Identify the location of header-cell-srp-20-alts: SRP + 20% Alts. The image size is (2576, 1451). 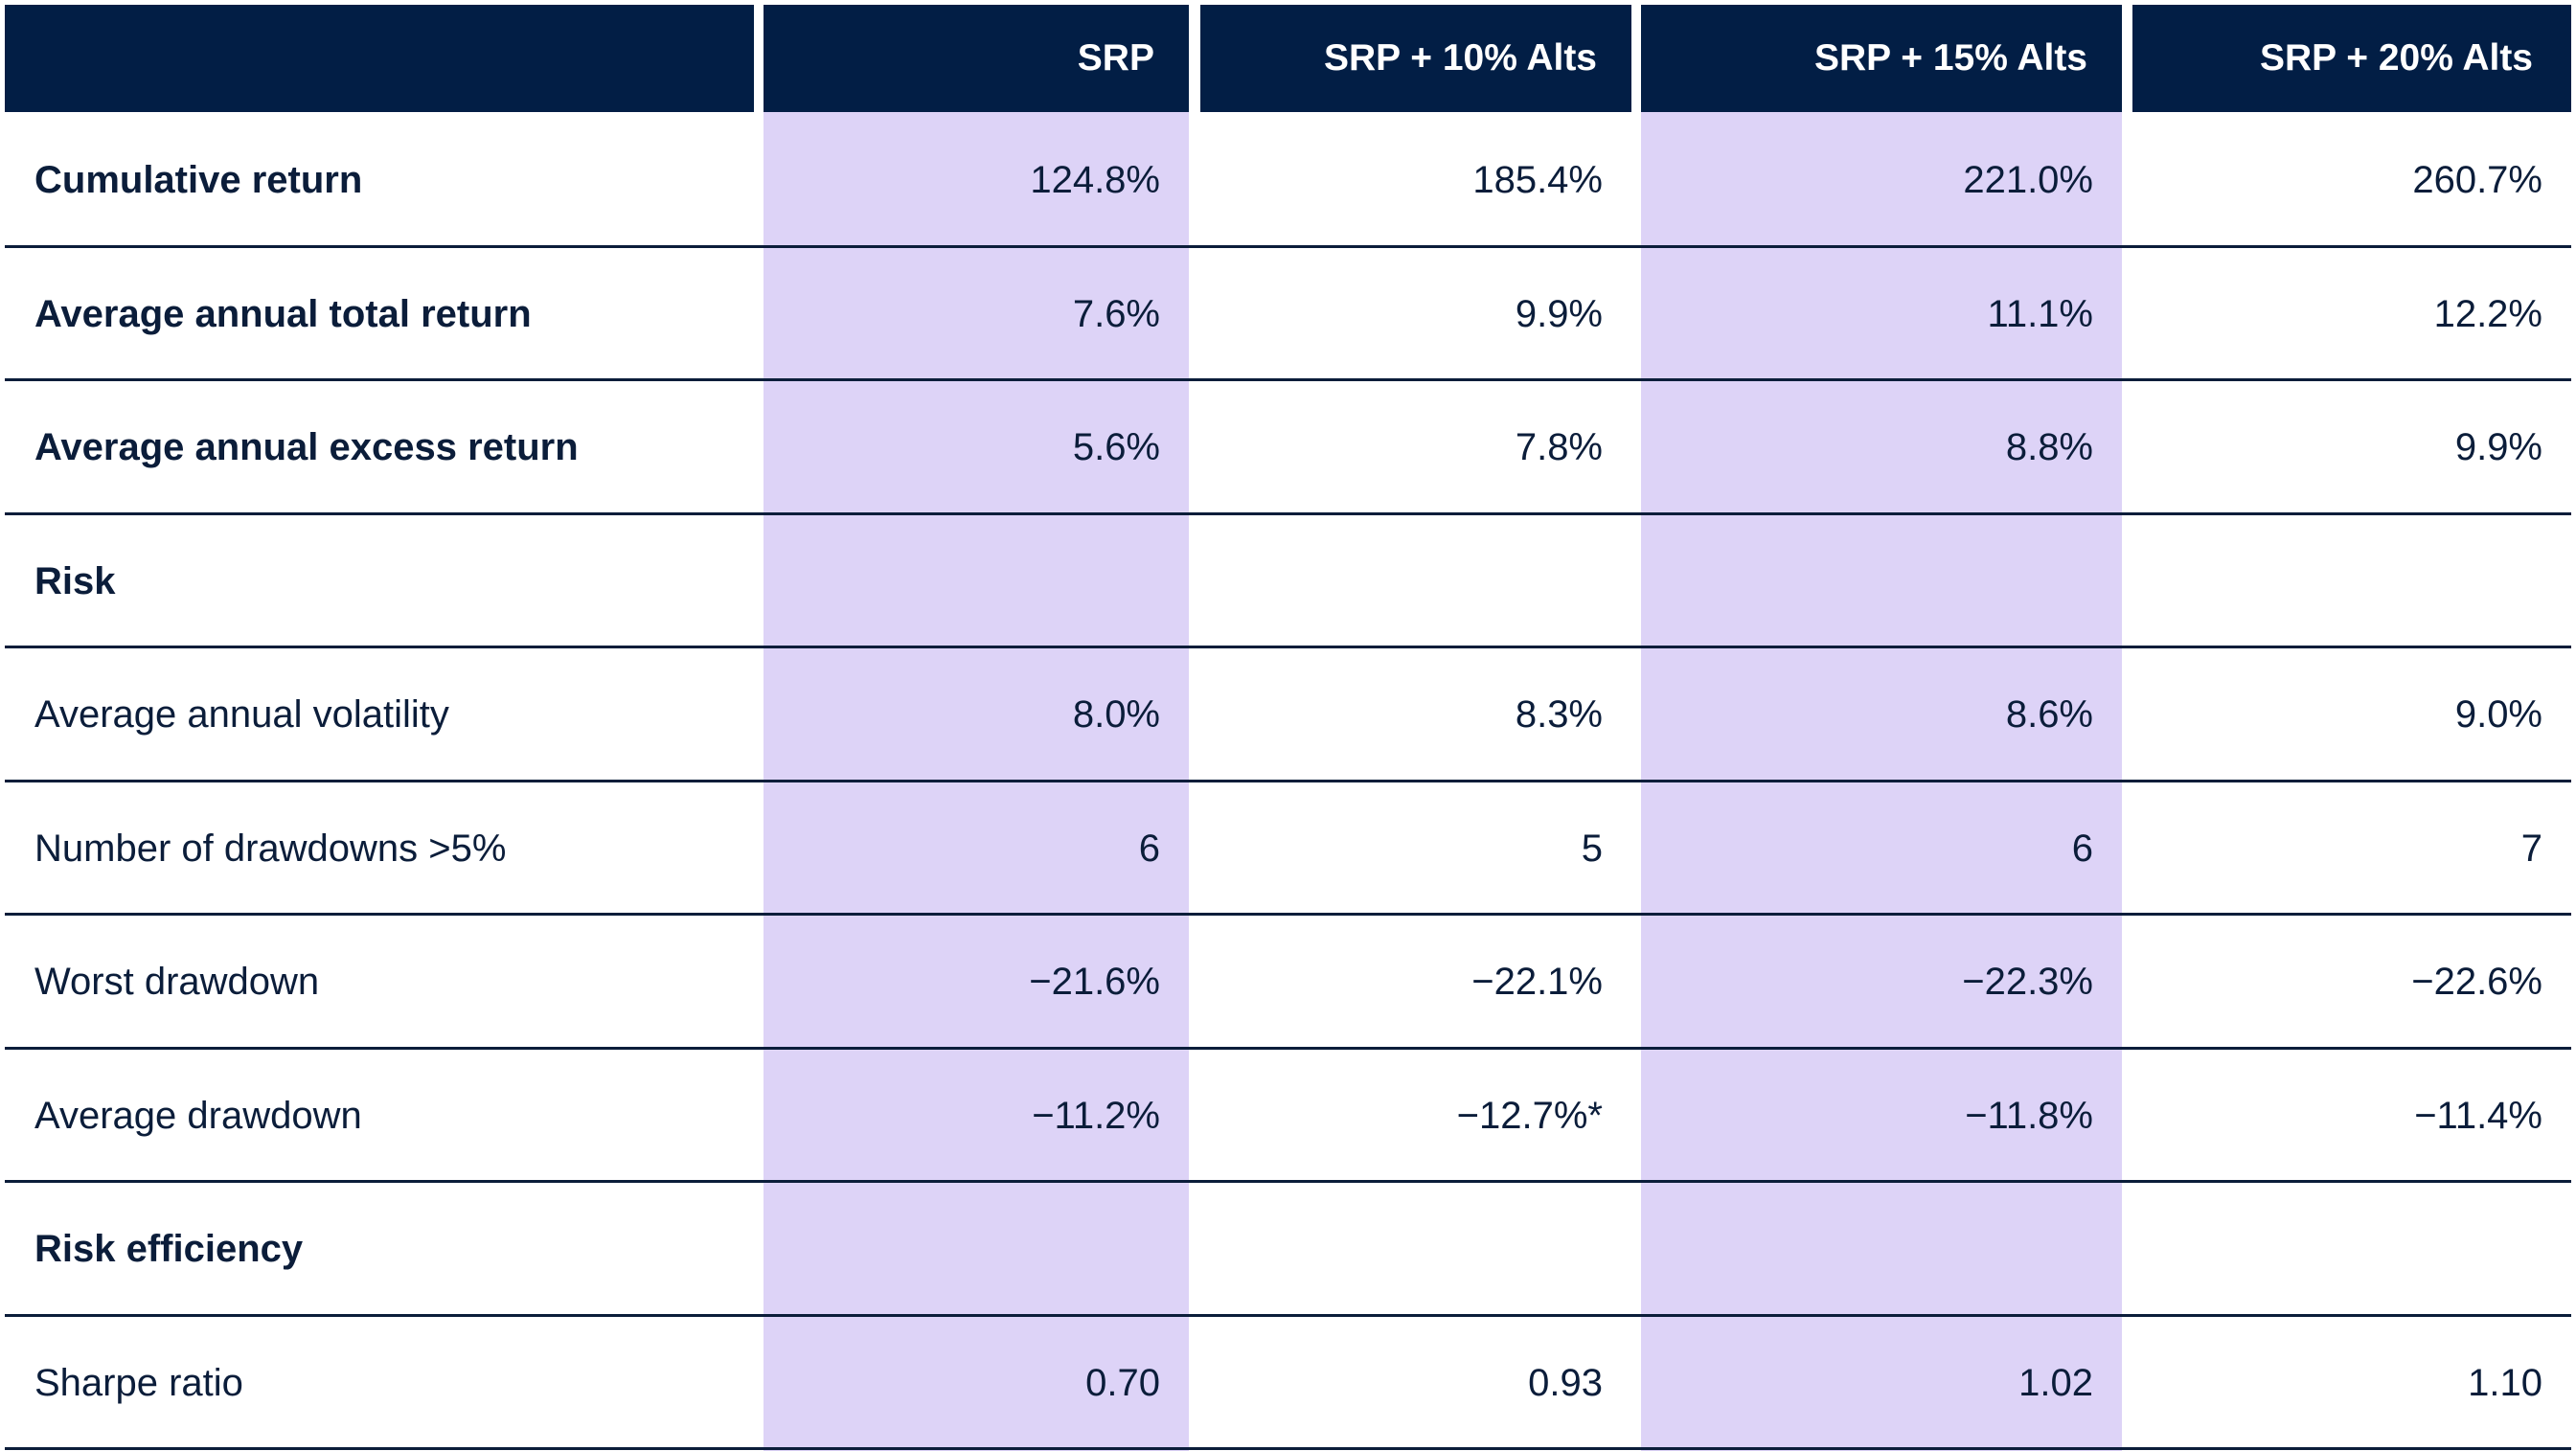
(2351, 58).